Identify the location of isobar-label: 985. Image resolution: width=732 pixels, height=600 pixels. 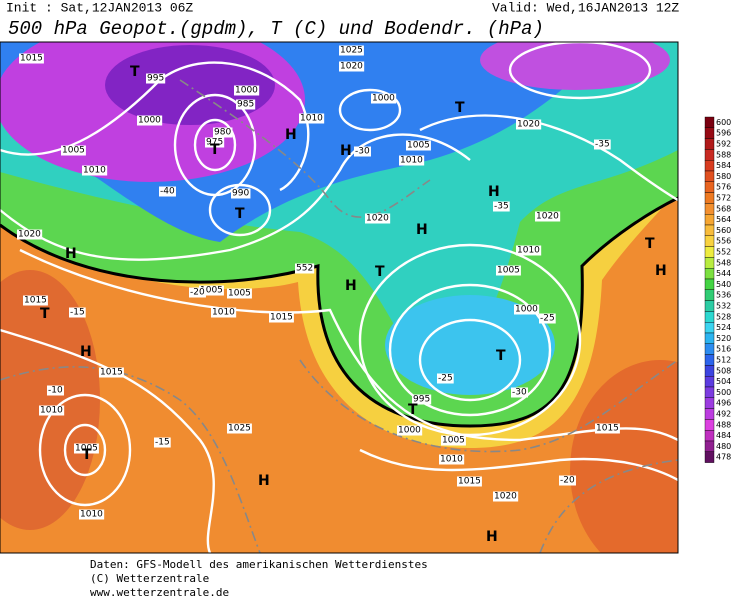
(245, 105).